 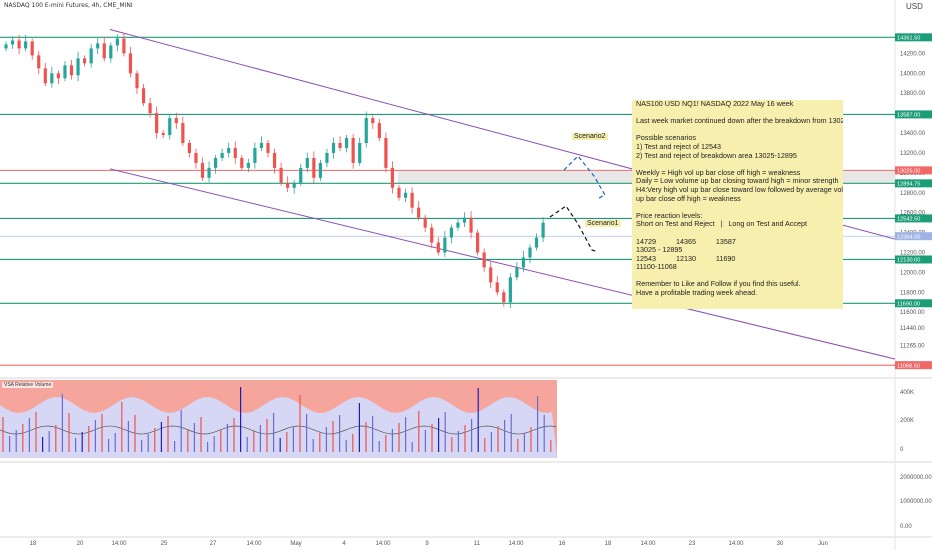 I want to click on y-tick-label: 13400.00, so click(x=913, y=134).